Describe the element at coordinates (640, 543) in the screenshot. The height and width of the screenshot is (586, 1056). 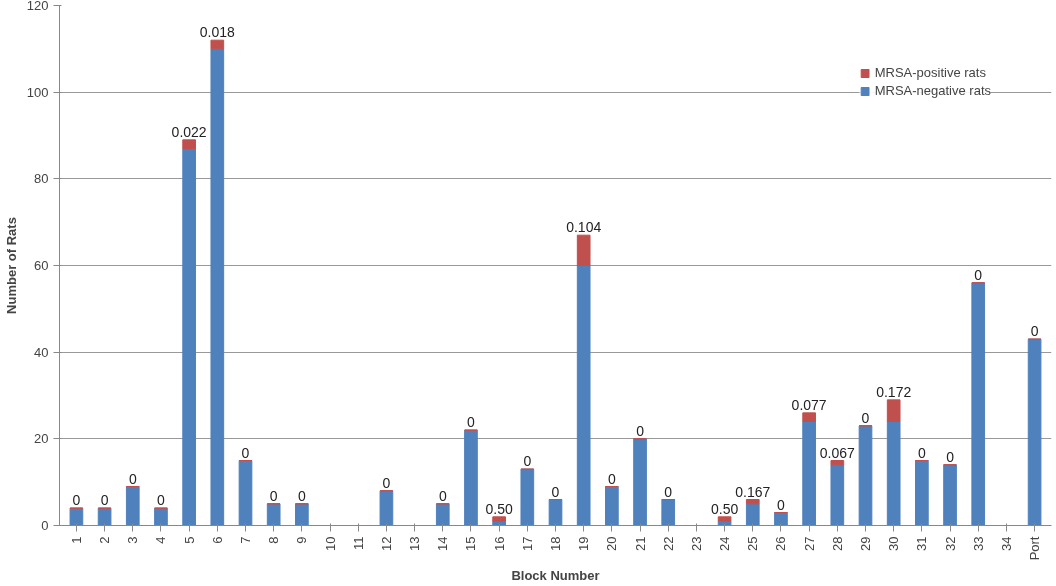
I see `x-tick-label: 21` at that location.